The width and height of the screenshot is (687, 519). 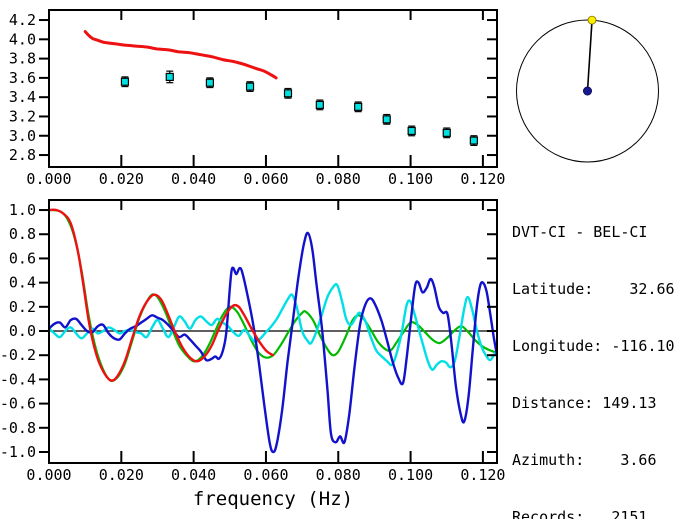 I want to click on y-tick-label: 0.0, so click(x=22, y=331).